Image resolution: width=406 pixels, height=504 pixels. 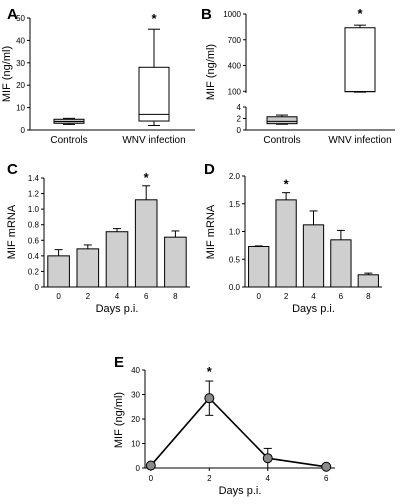 What do you see at coordinates (235, 91) in the screenshot?
I see `y-tick-label: 100` at bounding box center [235, 91].